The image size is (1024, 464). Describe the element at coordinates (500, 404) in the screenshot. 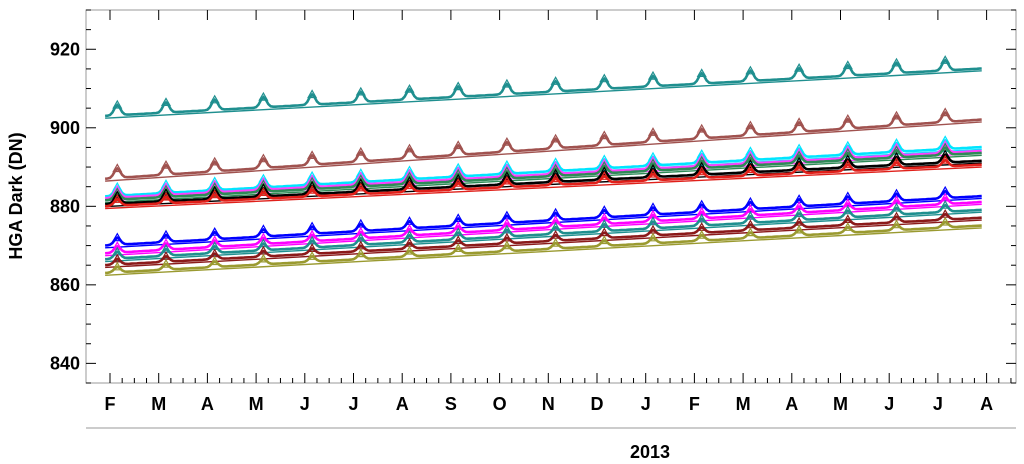

I see `x-tick-label: O` at that location.